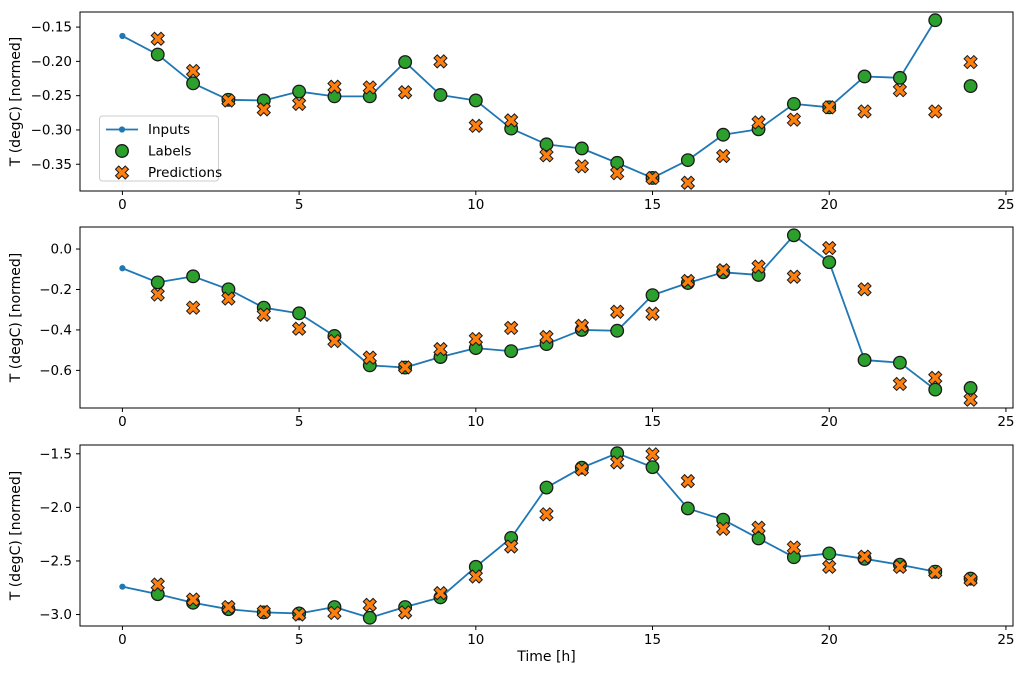  What do you see at coordinates (829, 205) in the screenshot?
I see `x-tick-label: 20` at bounding box center [829, 205].